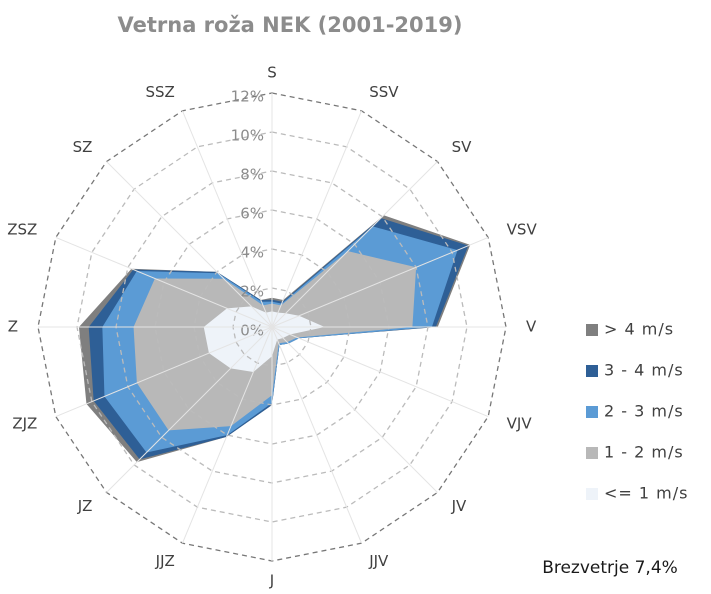  What do you see at coordinates (520, 424) in the screenshot?
I see `category-label: VJV` at bounding box center [520, 424].